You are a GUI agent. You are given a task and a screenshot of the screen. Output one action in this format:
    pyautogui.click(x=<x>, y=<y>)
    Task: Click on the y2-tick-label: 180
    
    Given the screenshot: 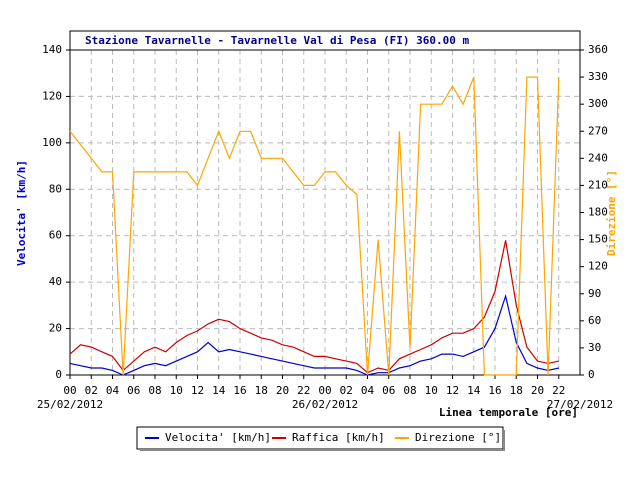 What is the action you would take?
    pyautogui.click(x=598, y=212)
    